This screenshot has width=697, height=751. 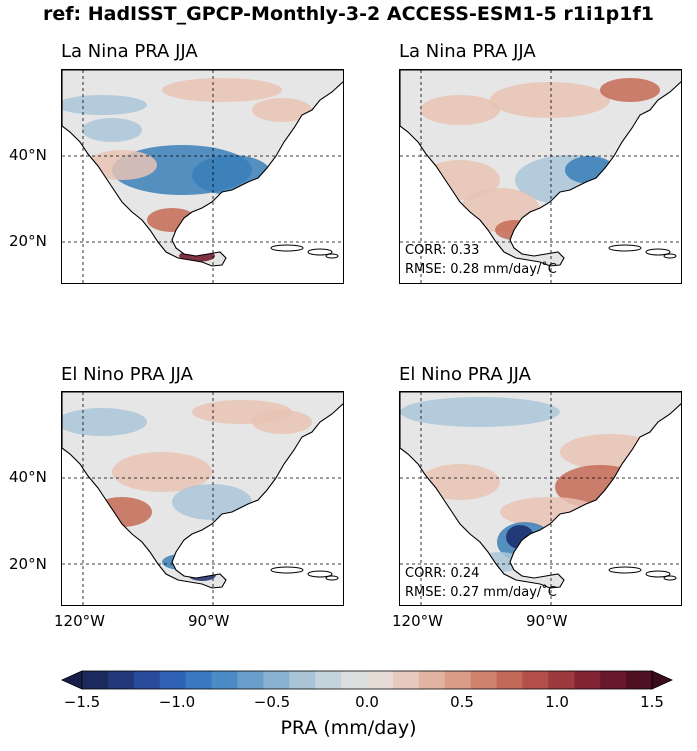 What do you see at coordinates (272, 702) in the screenshot?
I see `colorbar-tick-label: −0.5` at bounding box center [272, 702].